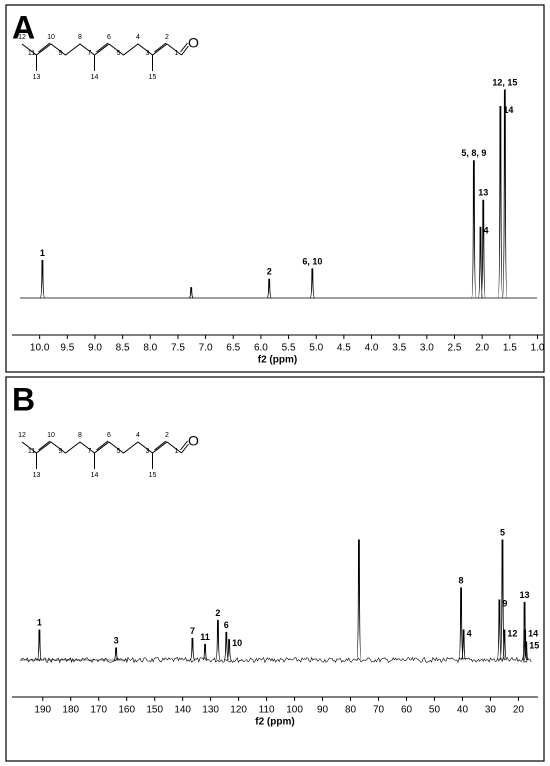  I want to click on x-tick-label: 10.0, so click(40, 348).